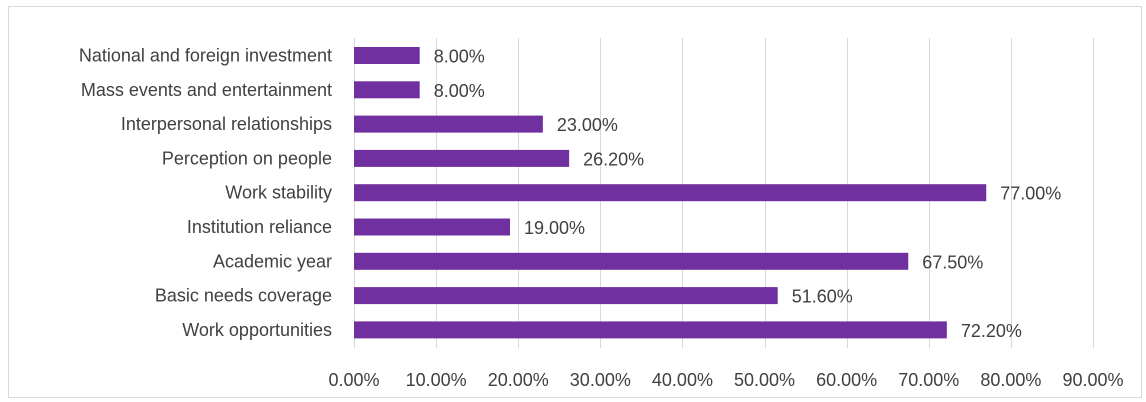  Describe the element at coordinates (205, 56) in the screenshot. I see `category-label-0: National and foreign investment` at that location.